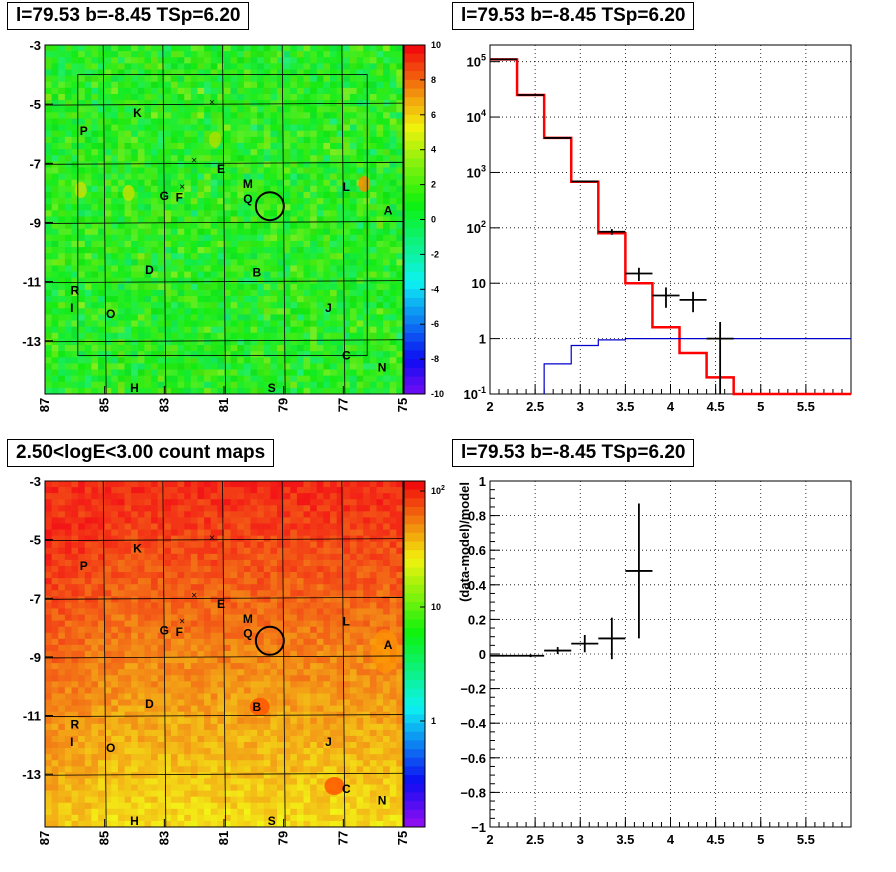 The width and height of the screenshot is (896, 872). I want to click on count-map-colorbar-label: 102, so click(438, 490).